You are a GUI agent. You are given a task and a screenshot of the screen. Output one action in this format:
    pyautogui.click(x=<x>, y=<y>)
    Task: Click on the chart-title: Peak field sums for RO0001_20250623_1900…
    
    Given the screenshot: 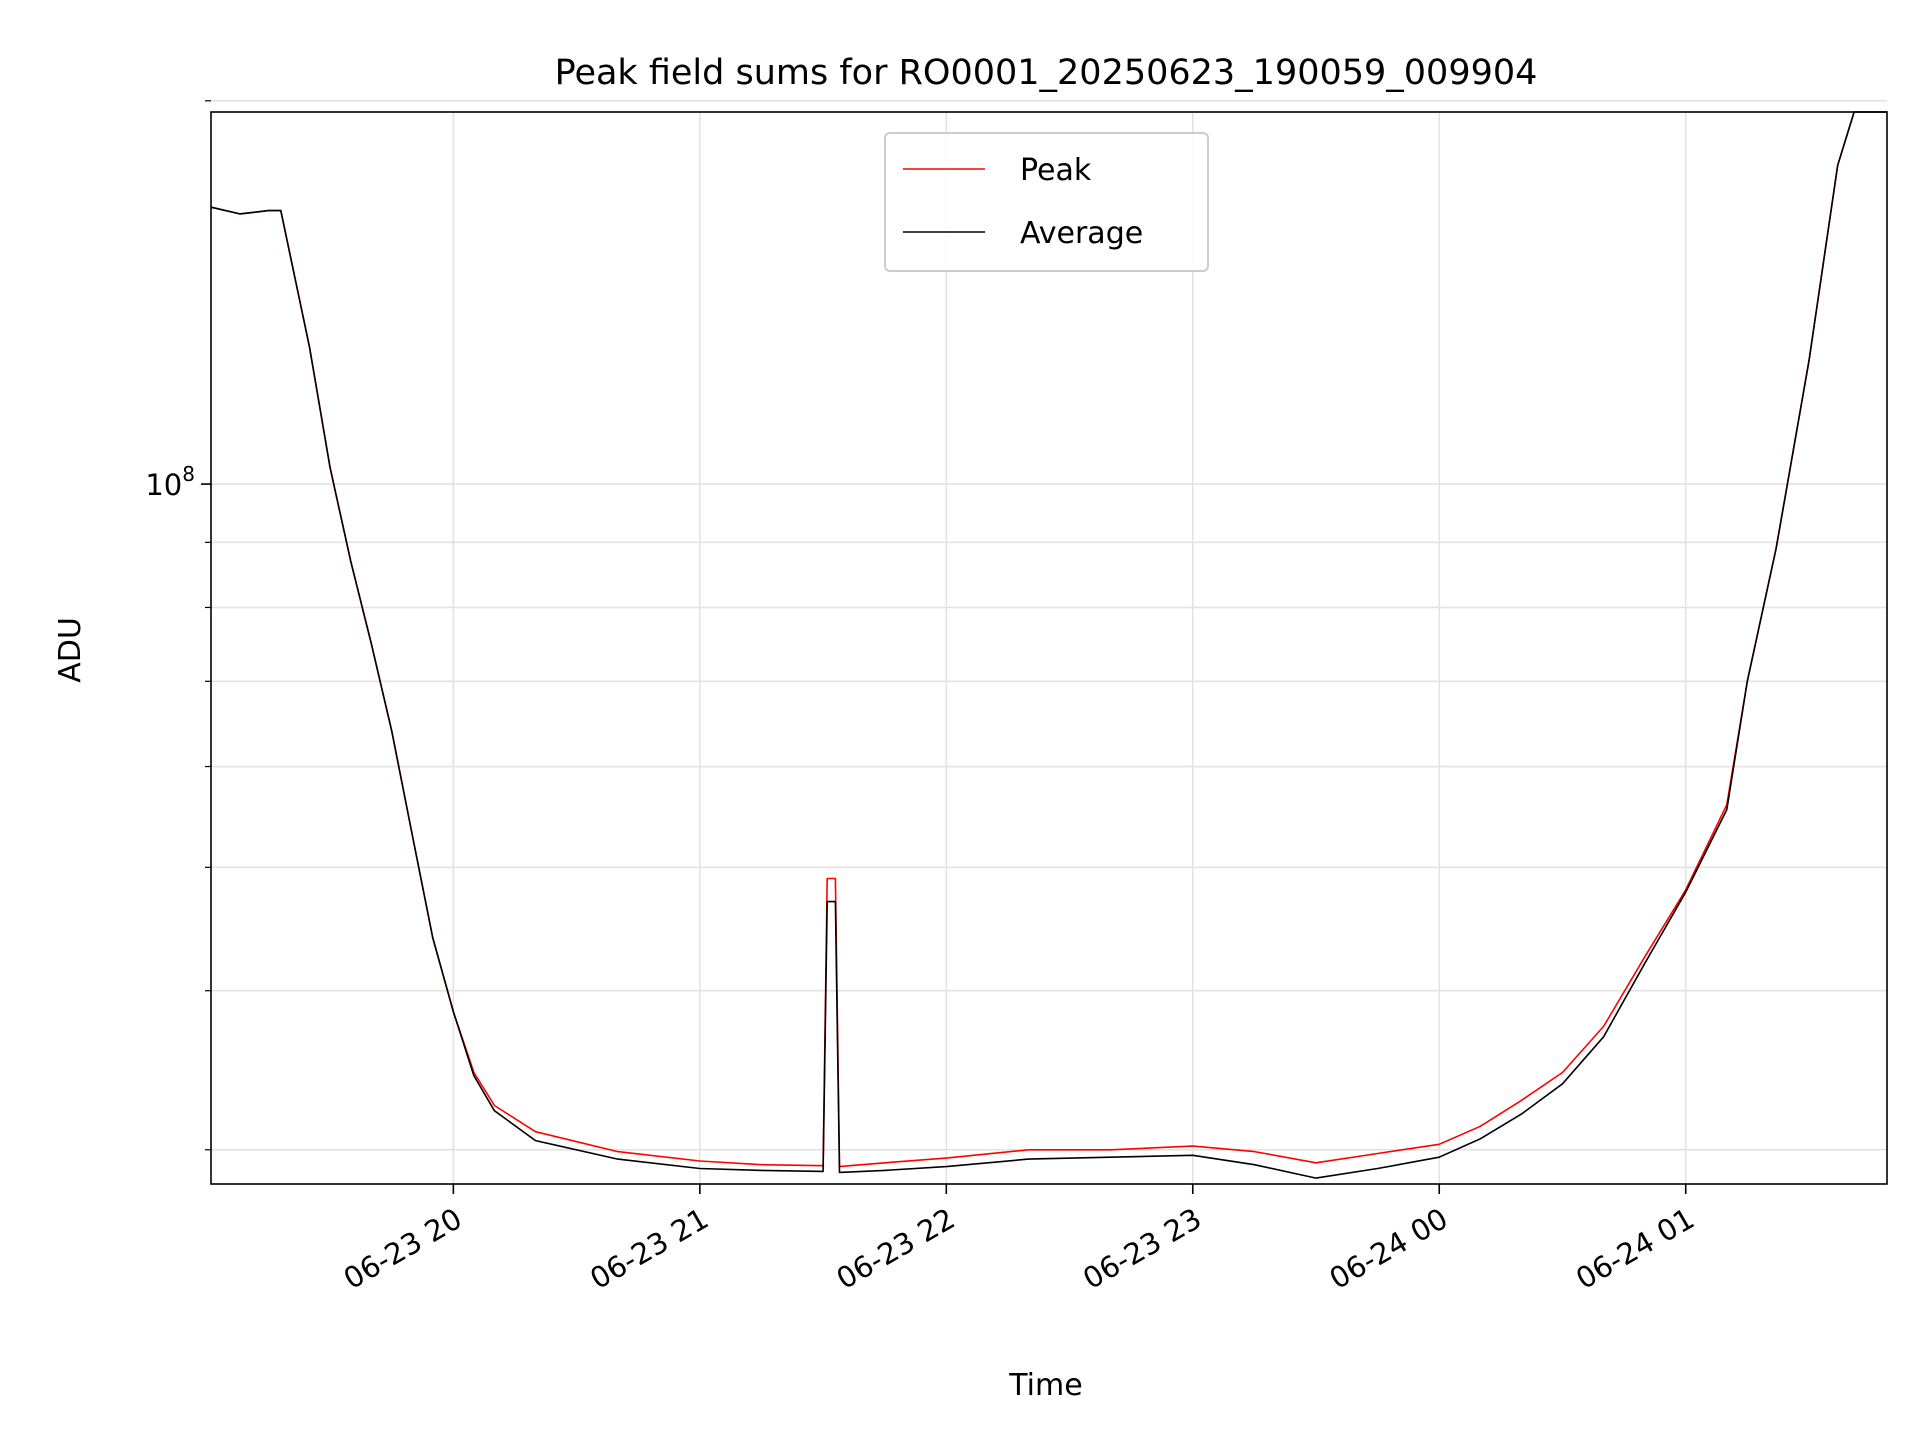 What is the action you would take?
    pyautogui.click(x=1046, y=73)
    